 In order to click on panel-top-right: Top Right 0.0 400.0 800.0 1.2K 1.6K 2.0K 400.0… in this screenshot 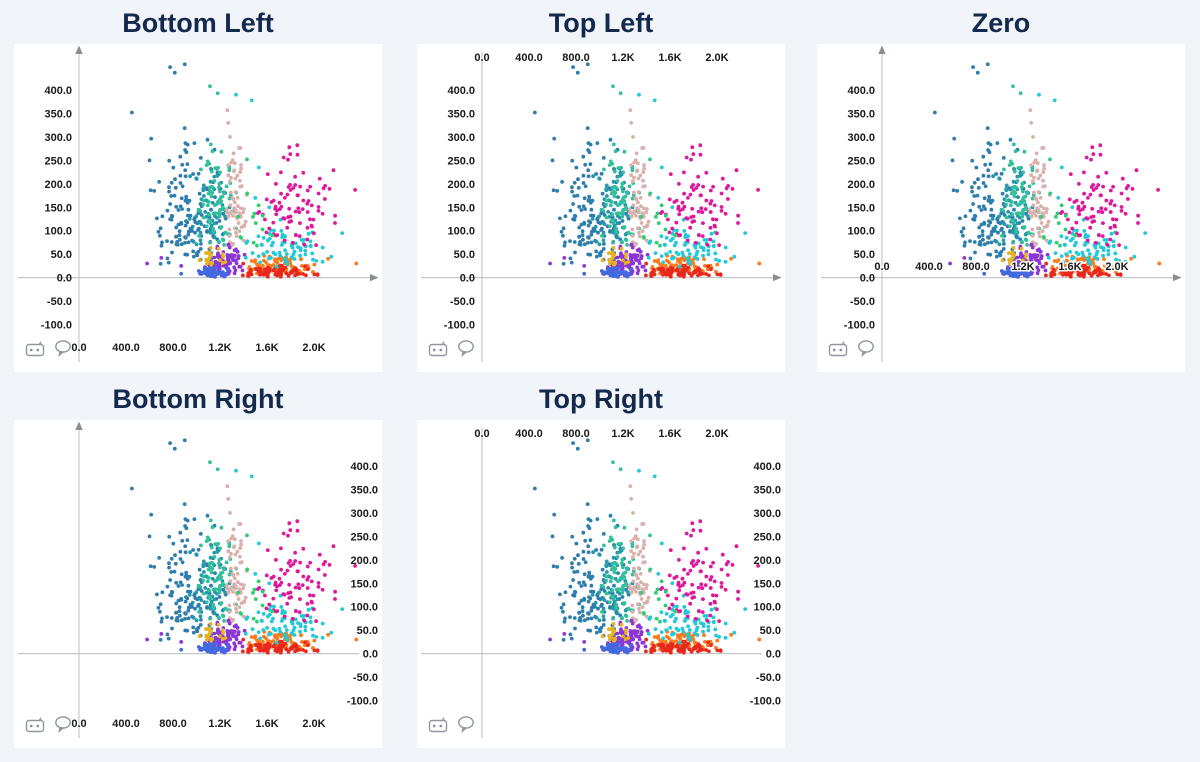, I will do `click(601, 563)`.